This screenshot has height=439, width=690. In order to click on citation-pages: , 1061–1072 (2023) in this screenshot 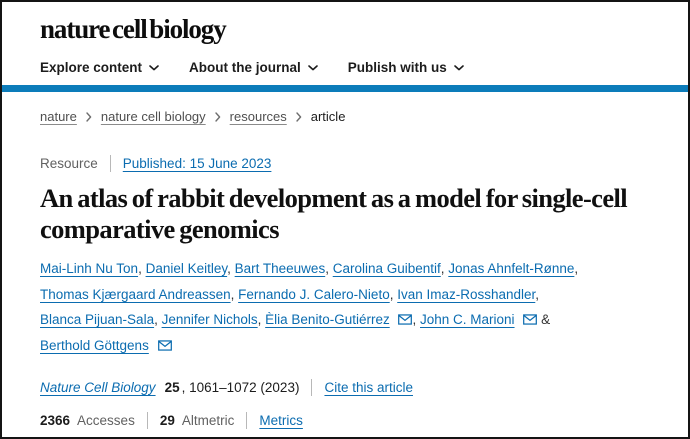, I will do `click(240, 387)`.